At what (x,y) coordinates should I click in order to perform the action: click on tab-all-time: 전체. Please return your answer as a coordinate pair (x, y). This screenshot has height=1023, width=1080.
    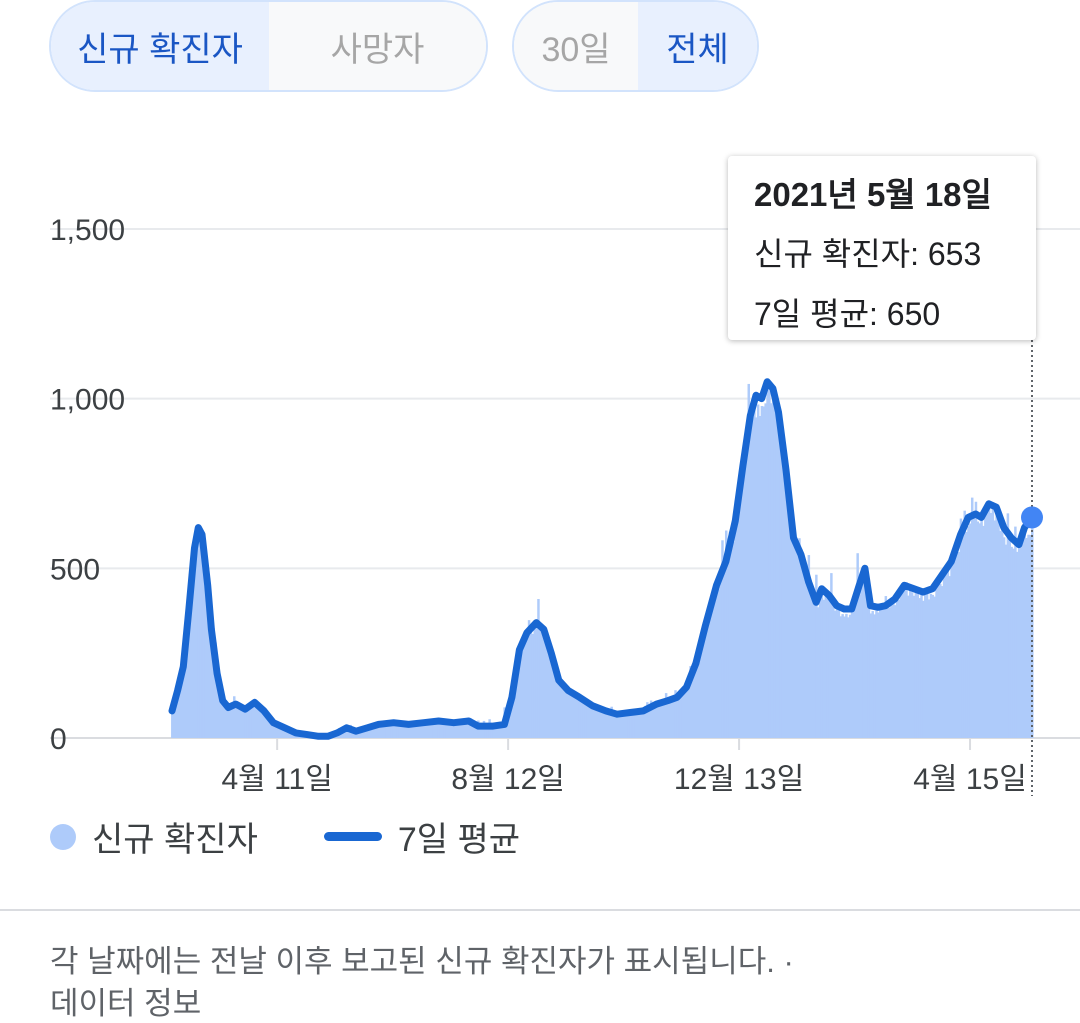
    Looking at the image, I should click on (697, 46).